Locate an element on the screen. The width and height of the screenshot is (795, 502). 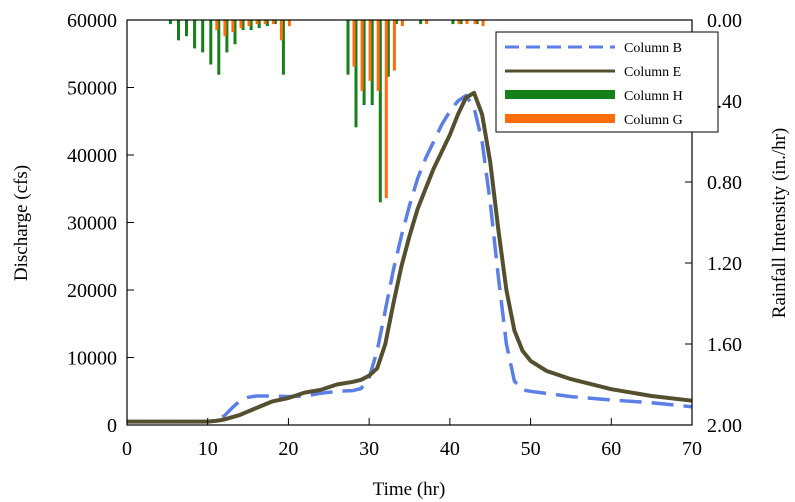
y2-axis-title: Rainfall Intensity (in./hr) is located at coordinates (779, 223).